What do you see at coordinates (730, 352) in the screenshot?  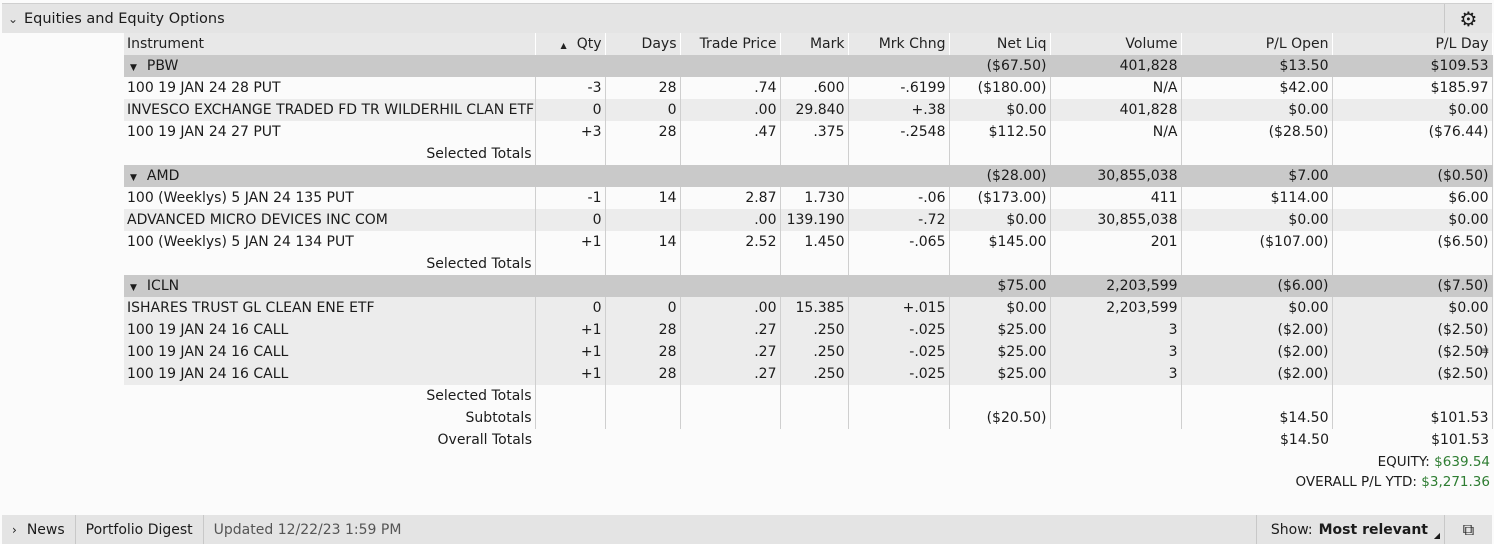 I see `cell-trade-price: .27` at bounding box center [730, 352].